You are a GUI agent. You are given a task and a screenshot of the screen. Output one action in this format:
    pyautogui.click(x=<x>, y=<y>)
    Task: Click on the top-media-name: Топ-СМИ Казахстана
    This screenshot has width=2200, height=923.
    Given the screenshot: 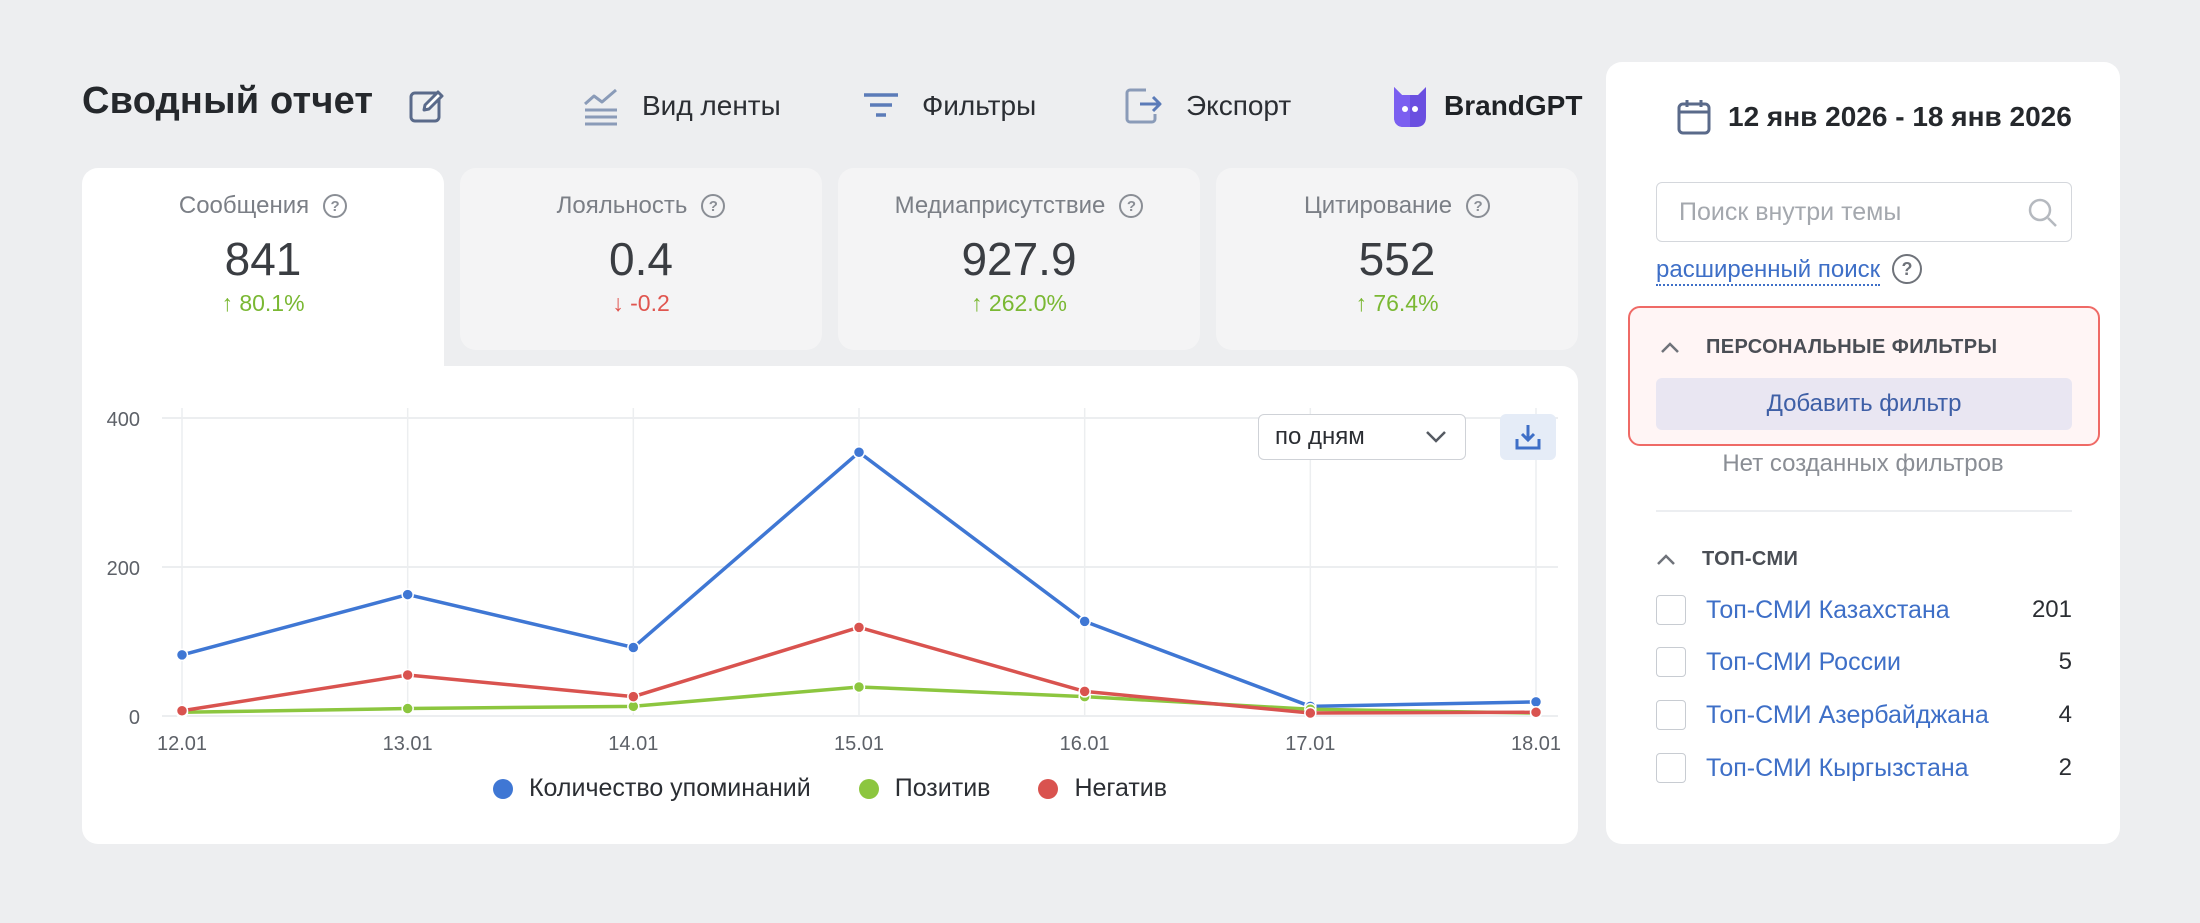 What is the action you would take?
    pyautogui.click(x=1828, y=609)
    